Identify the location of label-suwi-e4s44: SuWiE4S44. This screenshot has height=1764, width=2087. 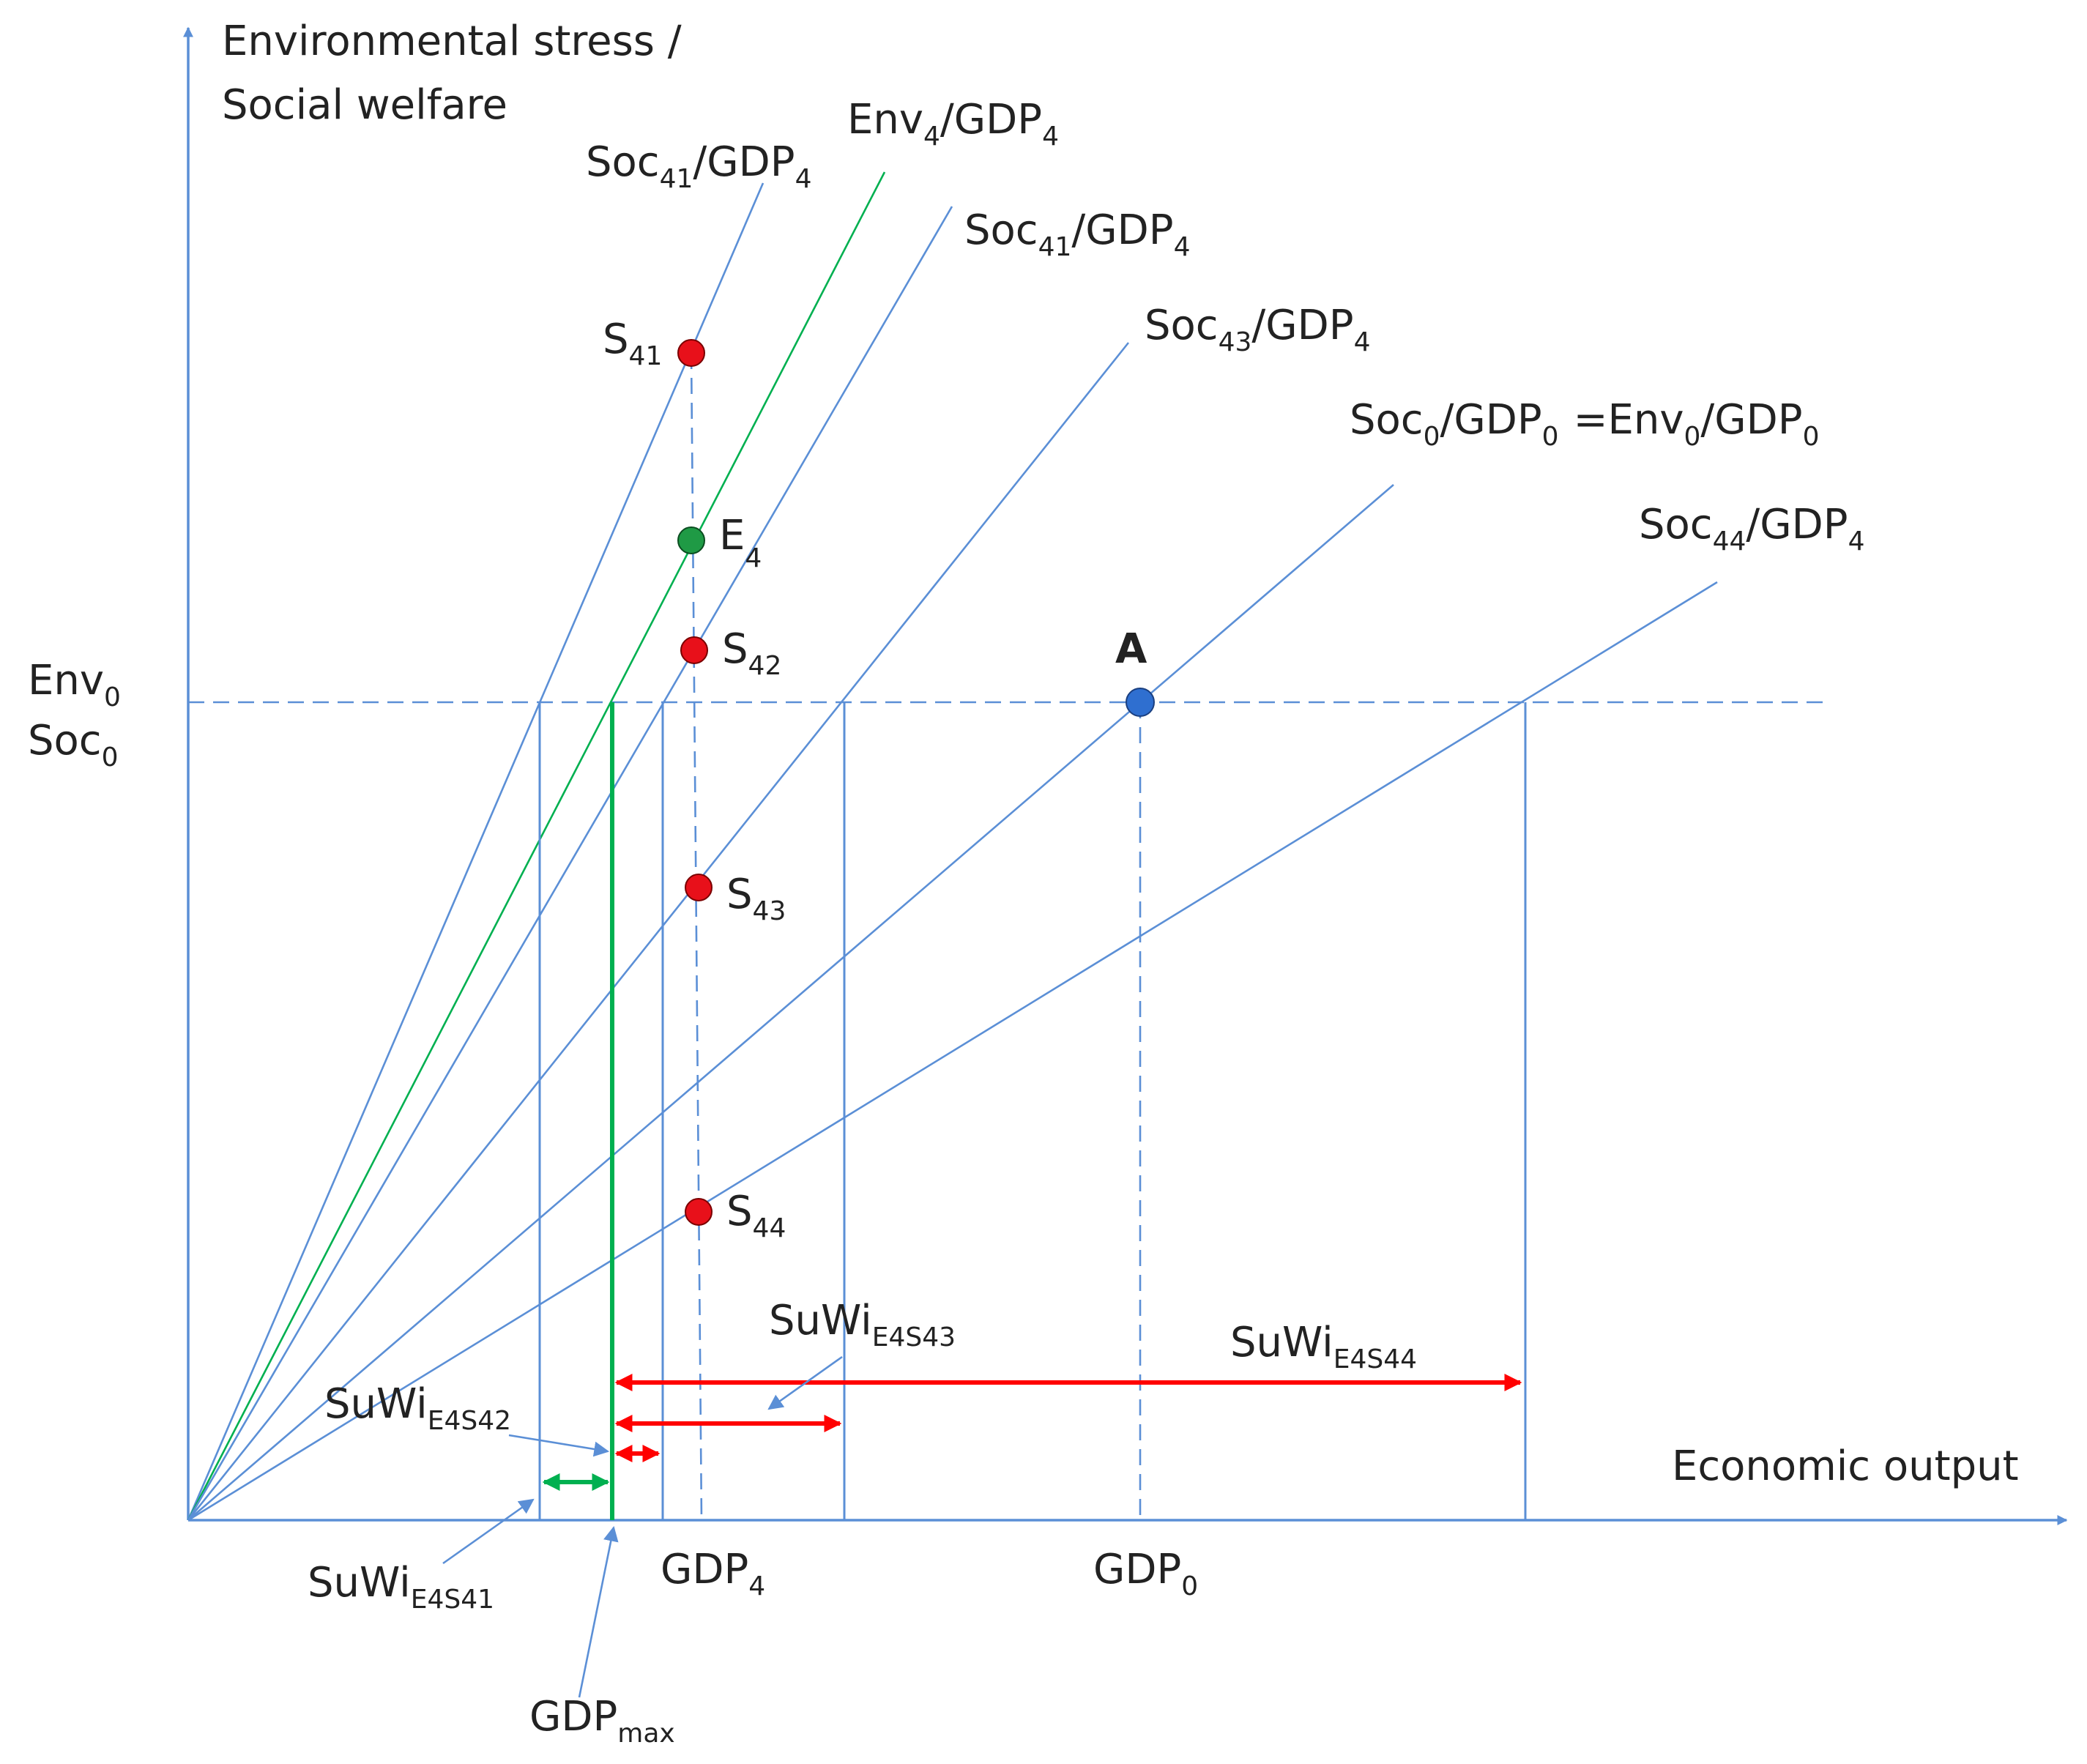
(1323, 1346).